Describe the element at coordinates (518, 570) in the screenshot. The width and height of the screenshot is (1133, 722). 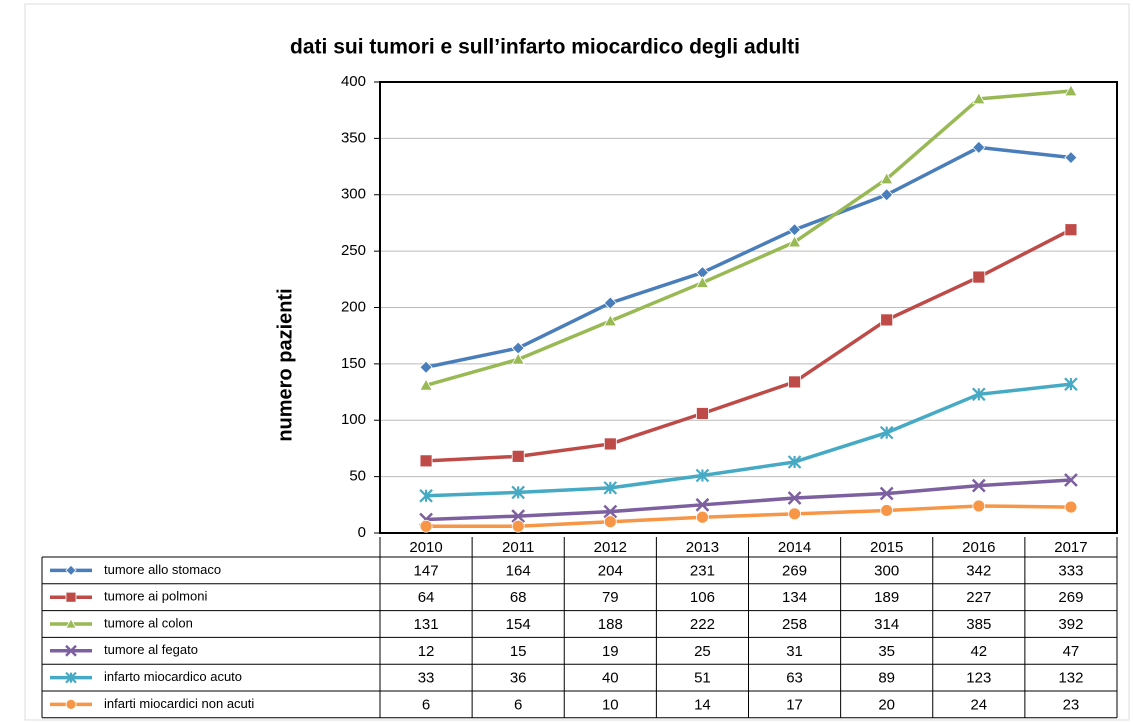
I see `table-value: 164` at that location.